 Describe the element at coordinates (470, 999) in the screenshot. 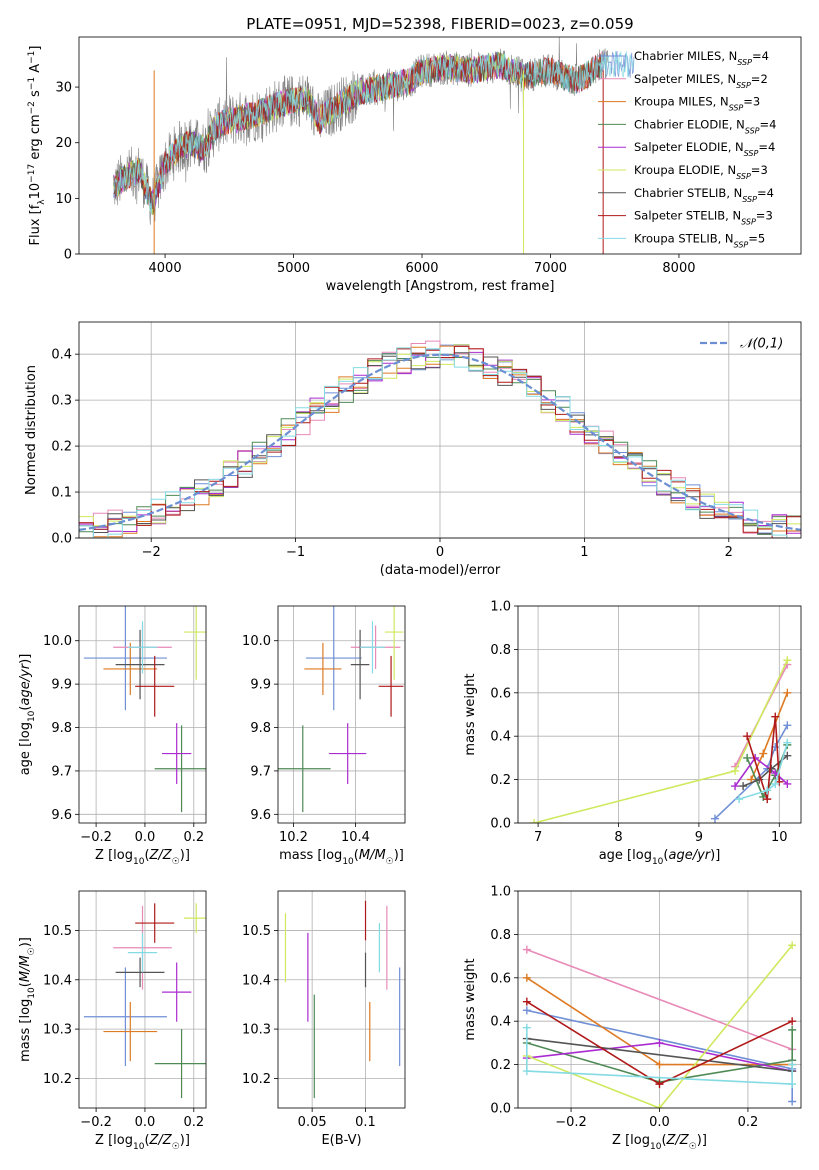

I see `y-axis-label: mass weight` at that location.